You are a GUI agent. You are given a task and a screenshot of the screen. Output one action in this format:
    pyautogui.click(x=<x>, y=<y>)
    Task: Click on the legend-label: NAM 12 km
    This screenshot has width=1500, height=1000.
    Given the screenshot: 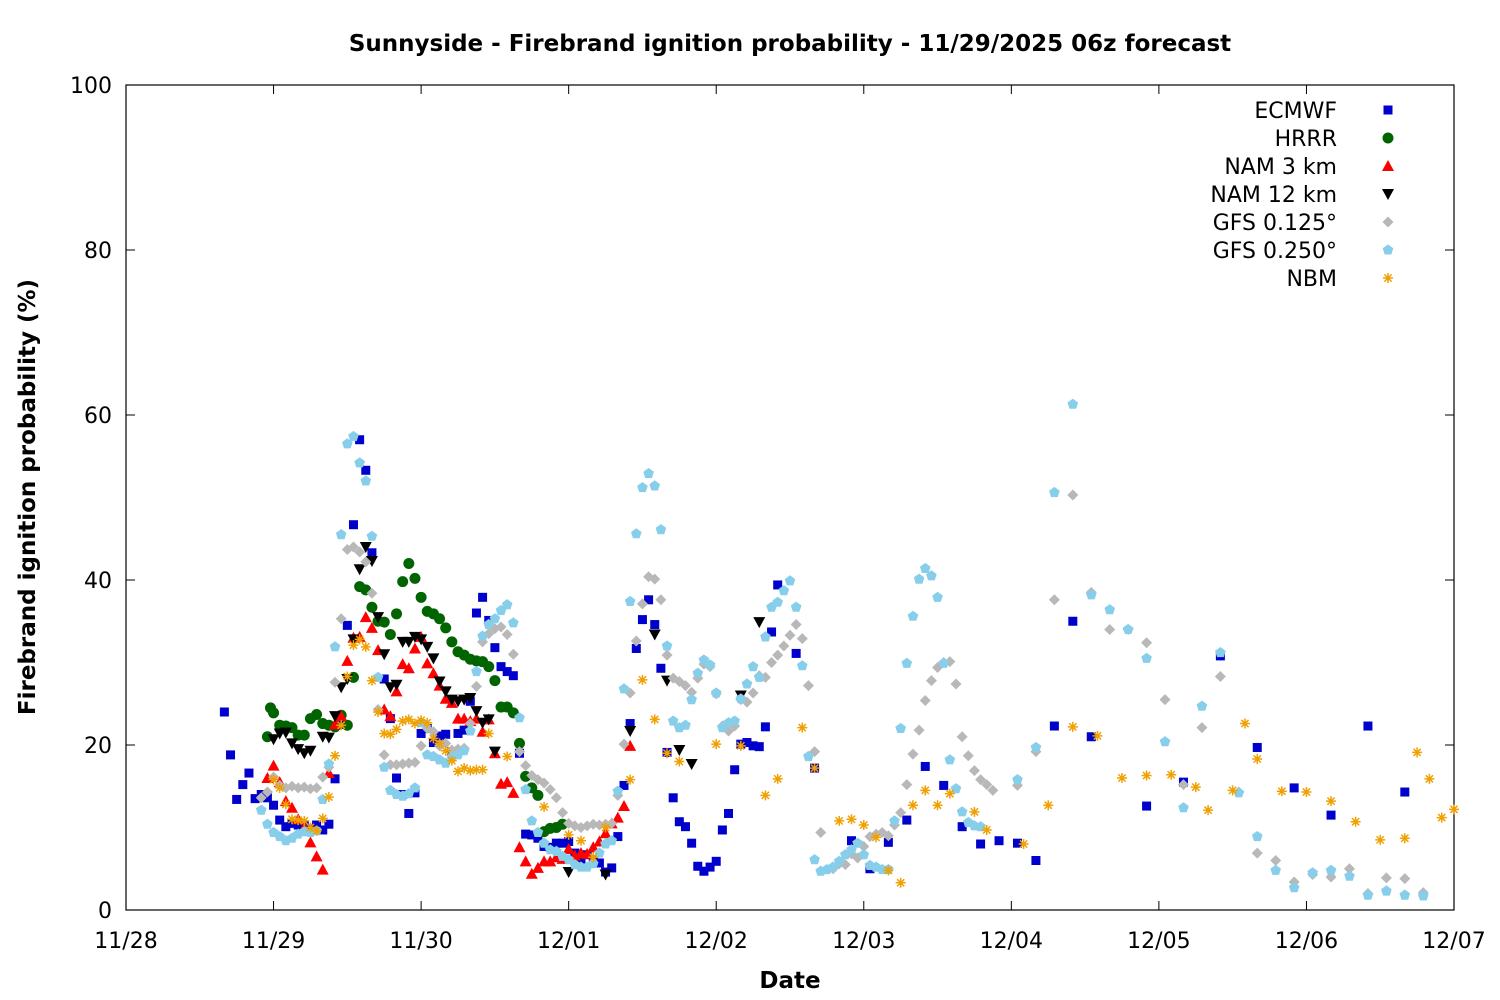 What is the action you would take?
    pyautogui.click(x=1273, y=195)
    